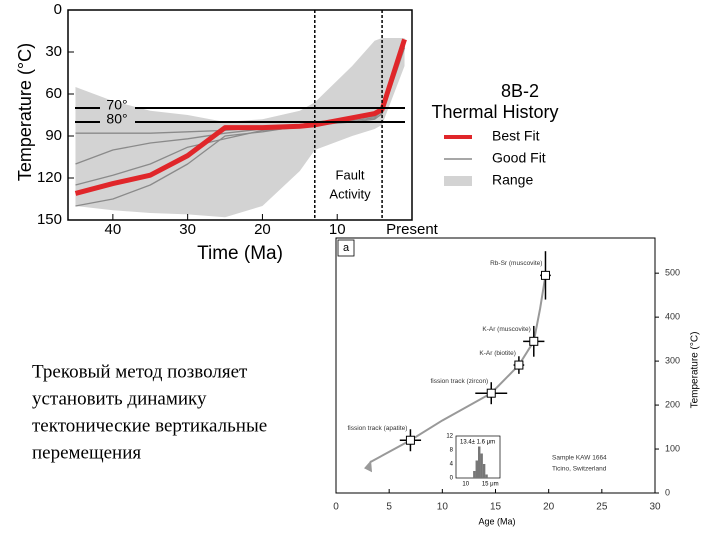 Image resolution: width=720 pixels, height=540 pixels. What do you see at coordinates (672, 360) in the screenshot?
I see `y2-tick-label: 300` at bounding box center [672, 360].